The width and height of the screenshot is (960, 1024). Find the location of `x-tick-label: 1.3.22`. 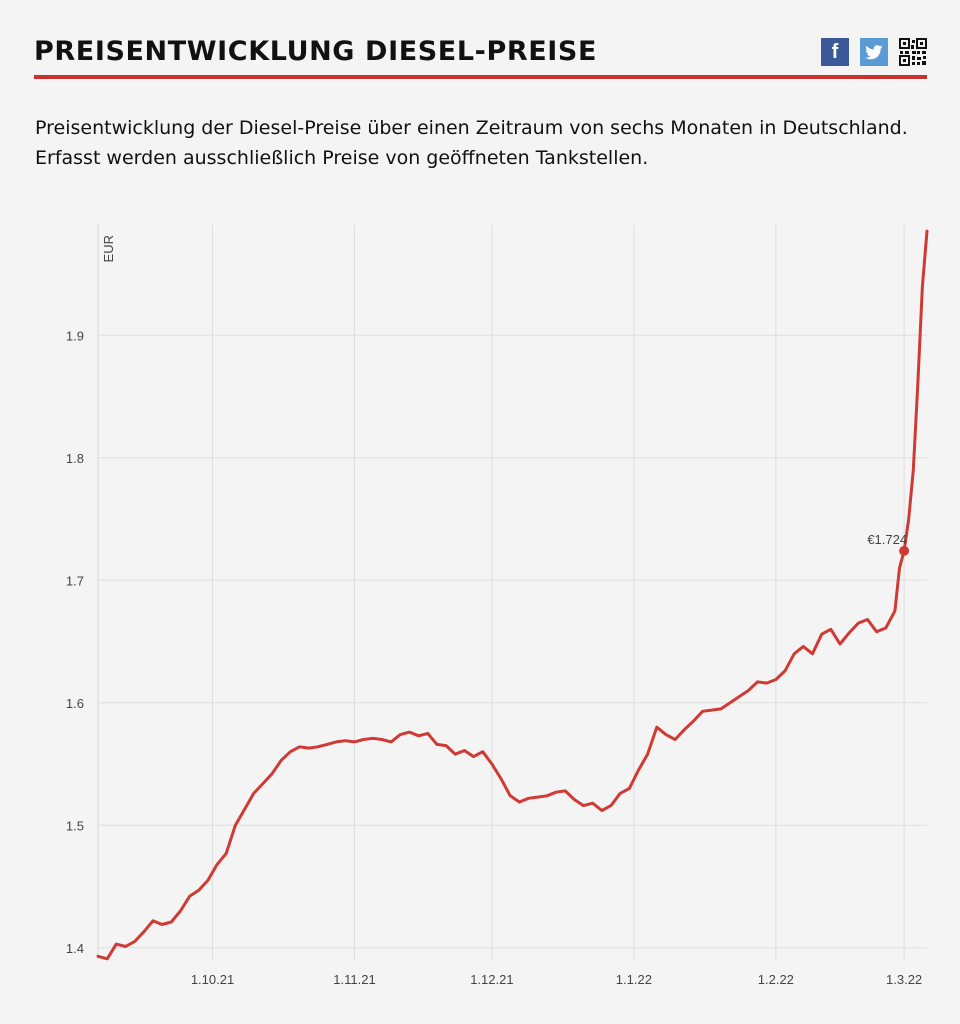

x-tick-label: 1.3.22 is located at coordinates (904, 979).